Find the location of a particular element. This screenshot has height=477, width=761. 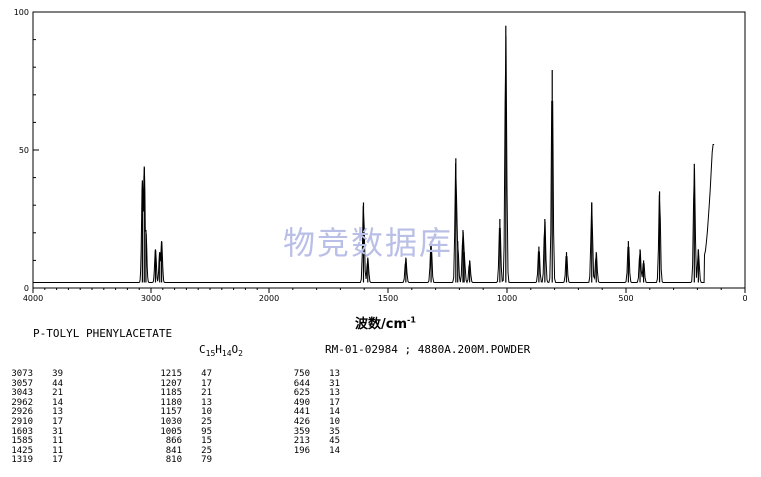

peak-wavenumber: 426 is located at coordinates (301, 421).